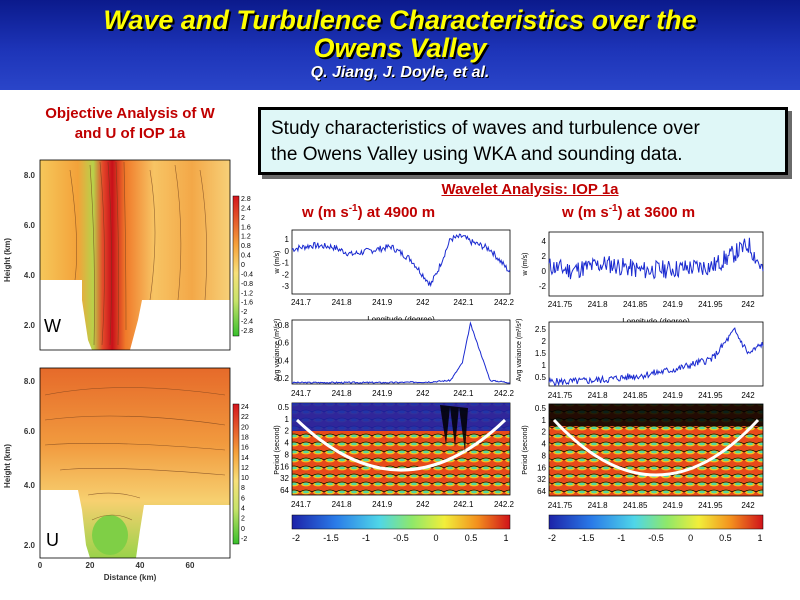 The width and height of the screenshot is (800, 600). Describe the element at coordinates (30, 463) in the screenshot. I see `u-y-tick-labels: 2.0 4.0 6.0 8.0` at that location.